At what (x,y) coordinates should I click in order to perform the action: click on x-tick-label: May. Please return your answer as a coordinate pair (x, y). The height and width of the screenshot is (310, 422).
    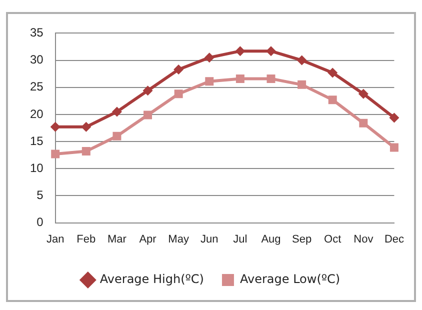
    Looking at the image, I should click on (179, 239).